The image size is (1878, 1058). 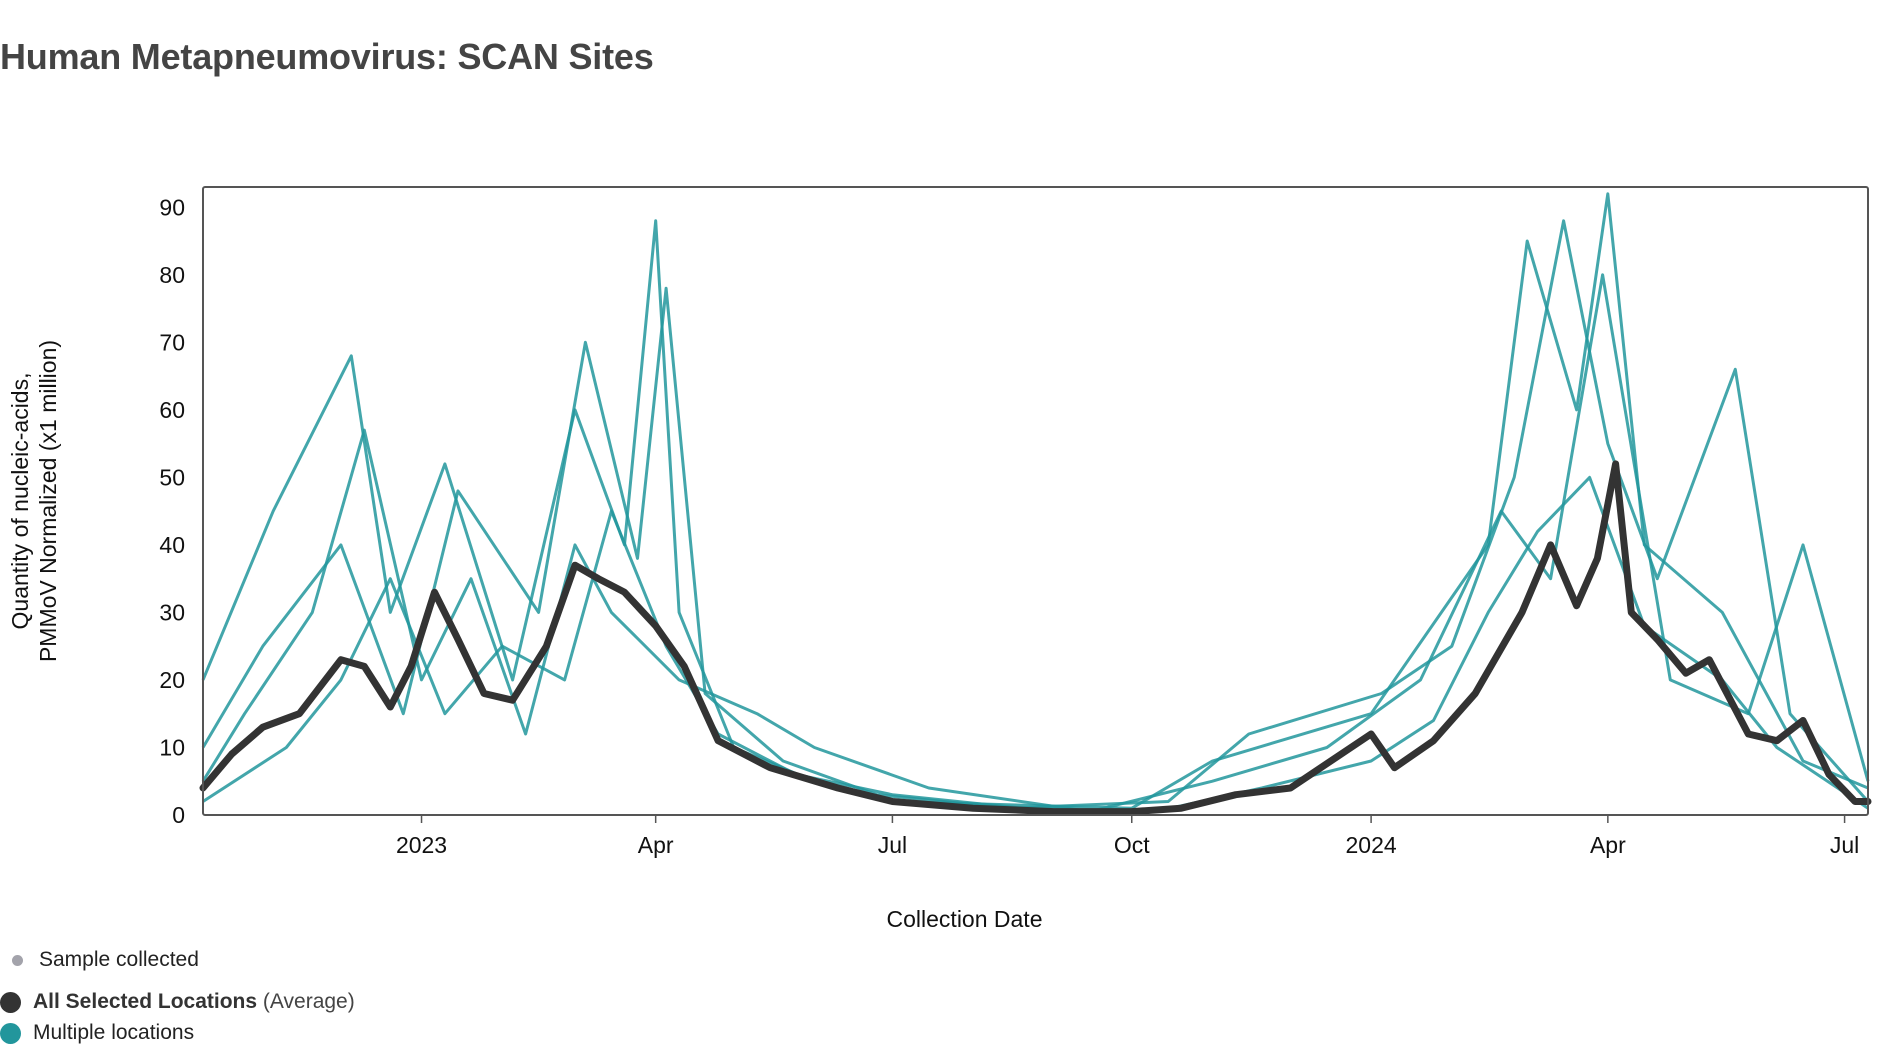 What do you see at coordinates (178, 815) in the screenshot?
I see `y-tick-label: 0` at bounding box center [178, 815].